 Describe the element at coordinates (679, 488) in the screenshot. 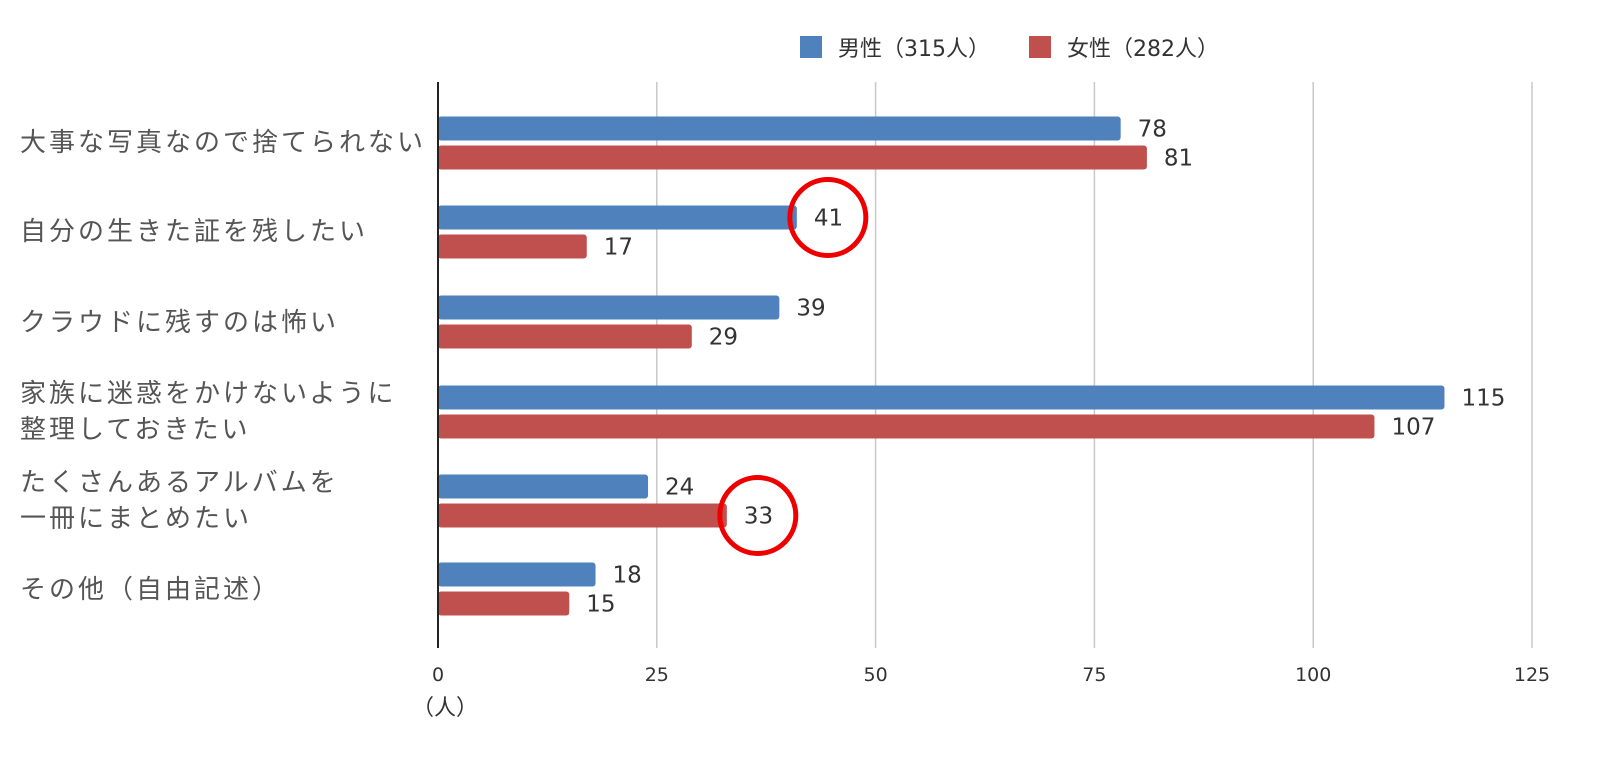

I see `data-label: 24` at that location.